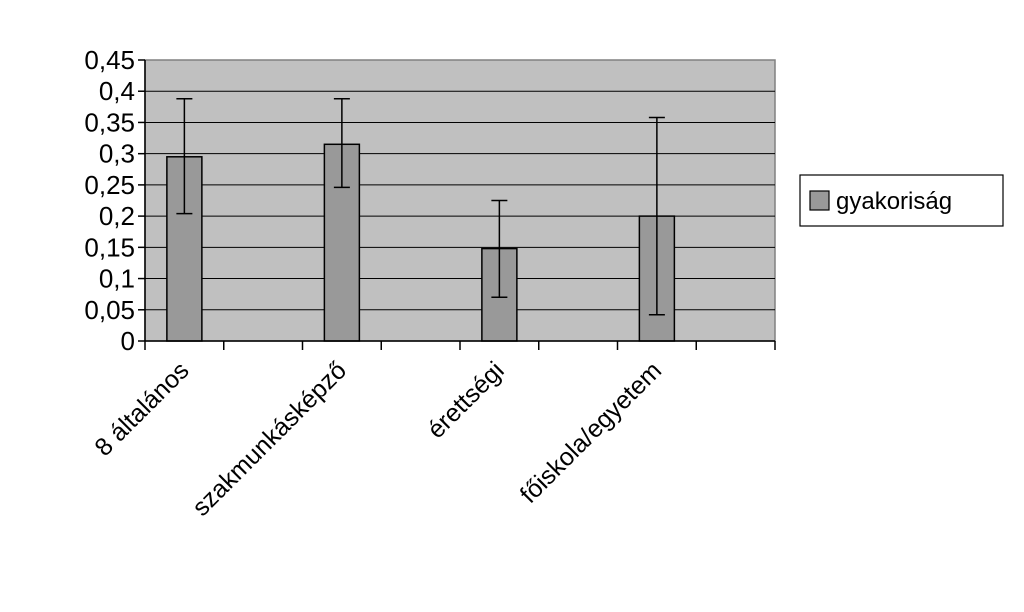  I want to click on legend: gyakoriság, so click(901, 200).